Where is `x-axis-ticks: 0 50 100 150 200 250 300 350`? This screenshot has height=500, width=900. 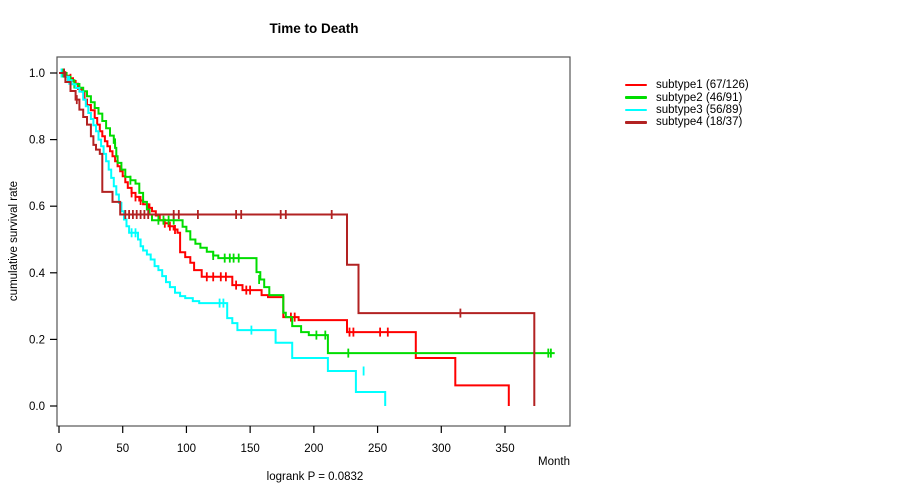 x-axis-ticks: 0 50 100 150 200 250 300 350 is located at coordinates (285, 440).